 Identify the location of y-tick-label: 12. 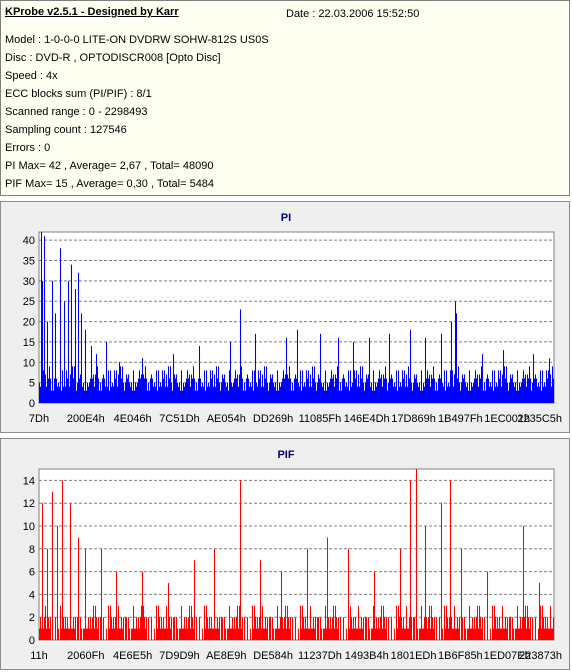
(29, 504).